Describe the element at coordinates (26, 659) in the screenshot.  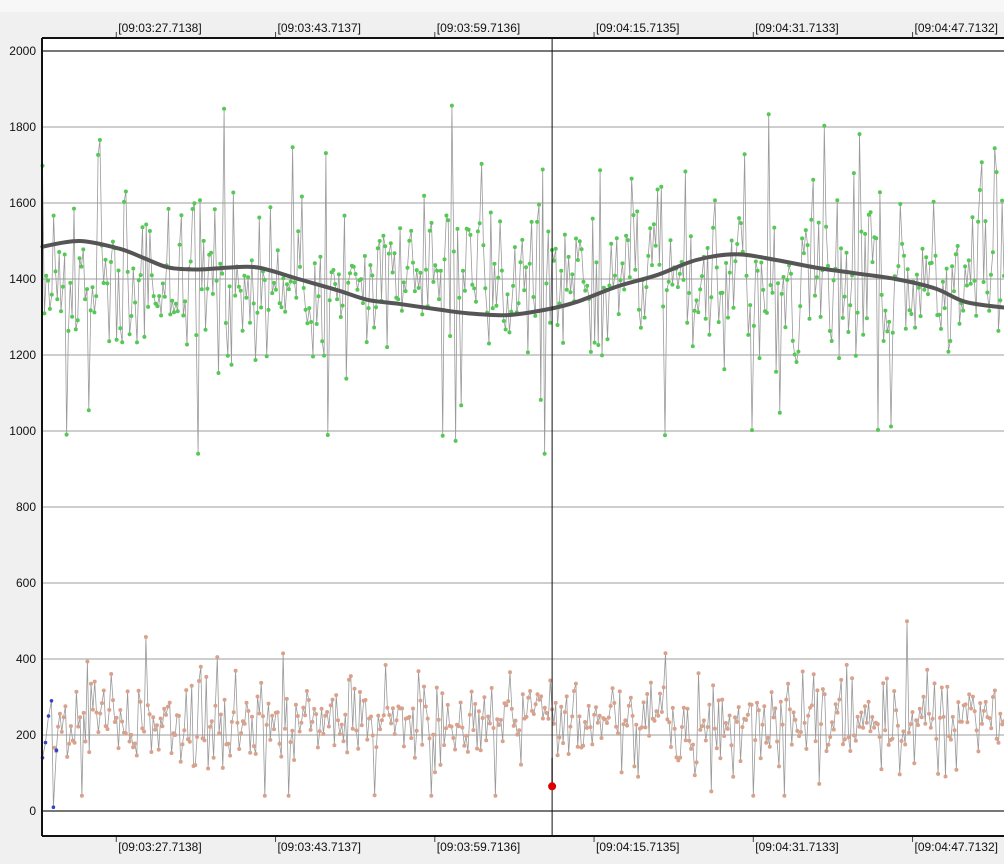
I see `y-tick-label: 400` at that location.